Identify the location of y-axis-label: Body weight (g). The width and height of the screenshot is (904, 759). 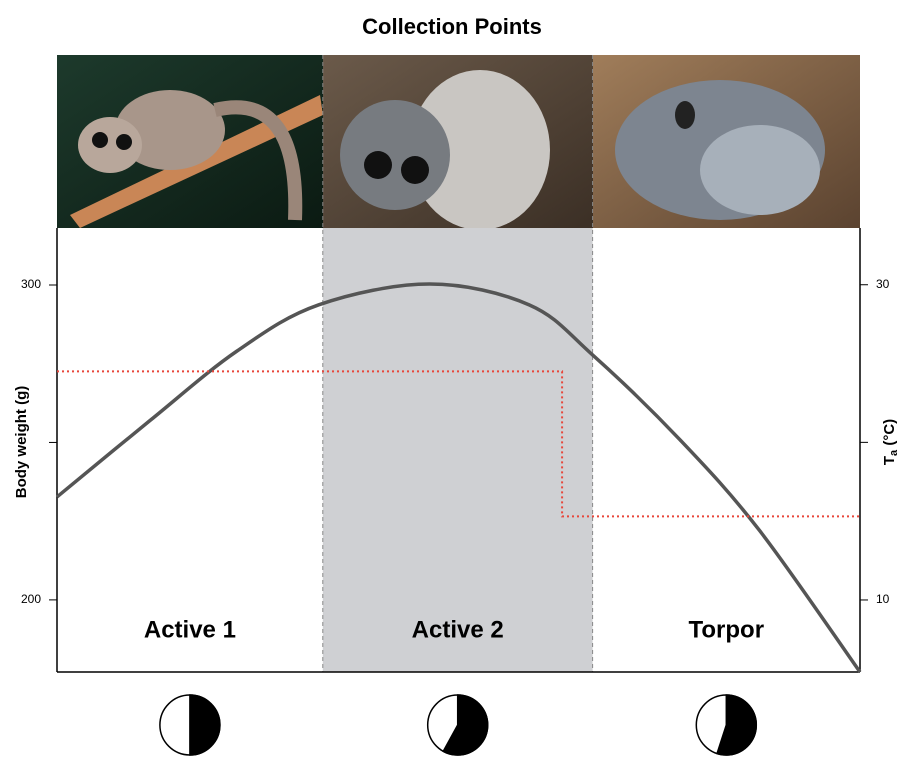
(21, 442).